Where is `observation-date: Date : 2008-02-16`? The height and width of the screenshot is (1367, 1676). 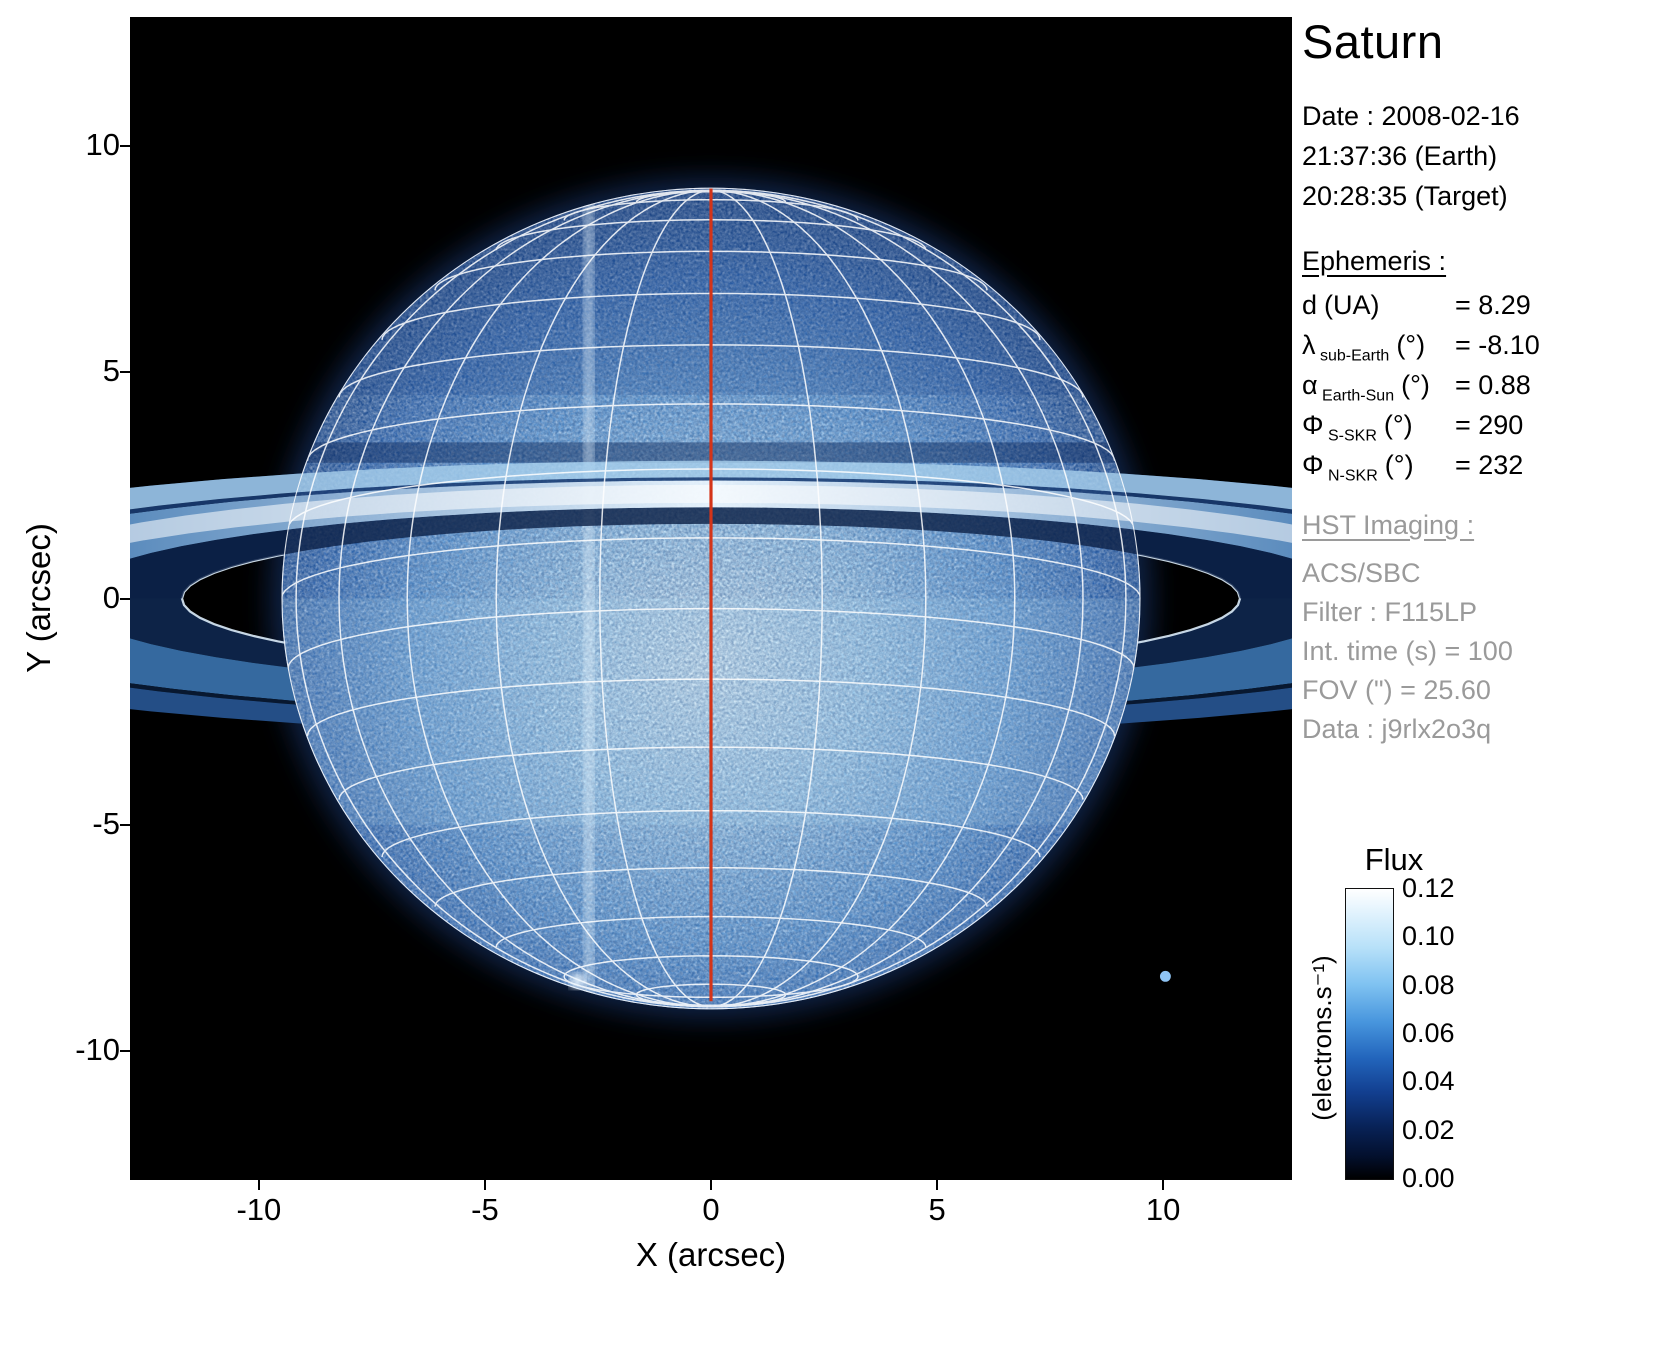
observation-date: Date : 2008-02-16 is located at coordinates (1411, 116).